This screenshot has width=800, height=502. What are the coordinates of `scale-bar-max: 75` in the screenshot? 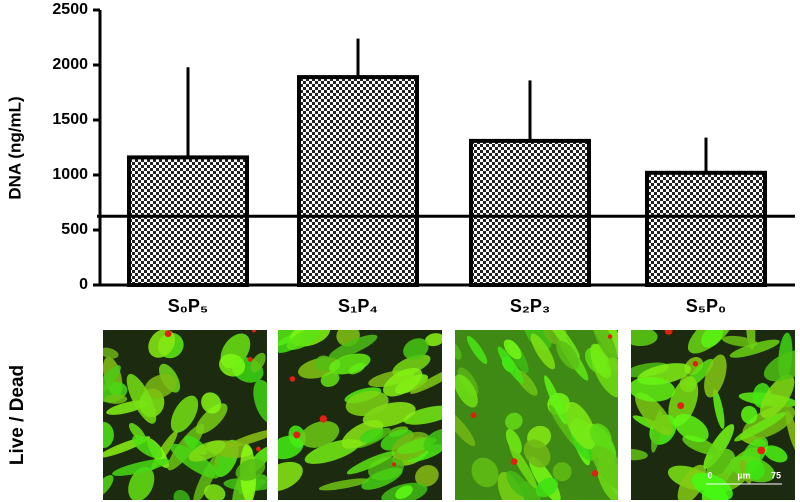 It's located at (776, 475).